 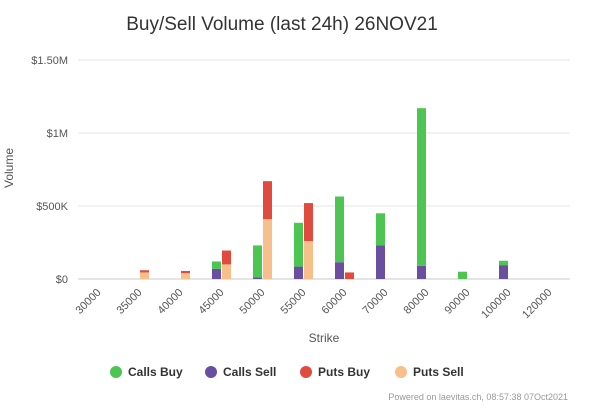 What do you see at coordinates (335, 302) in the screenshot?
I see `x-tick-label: 60000` at bounding box center [335, 302].